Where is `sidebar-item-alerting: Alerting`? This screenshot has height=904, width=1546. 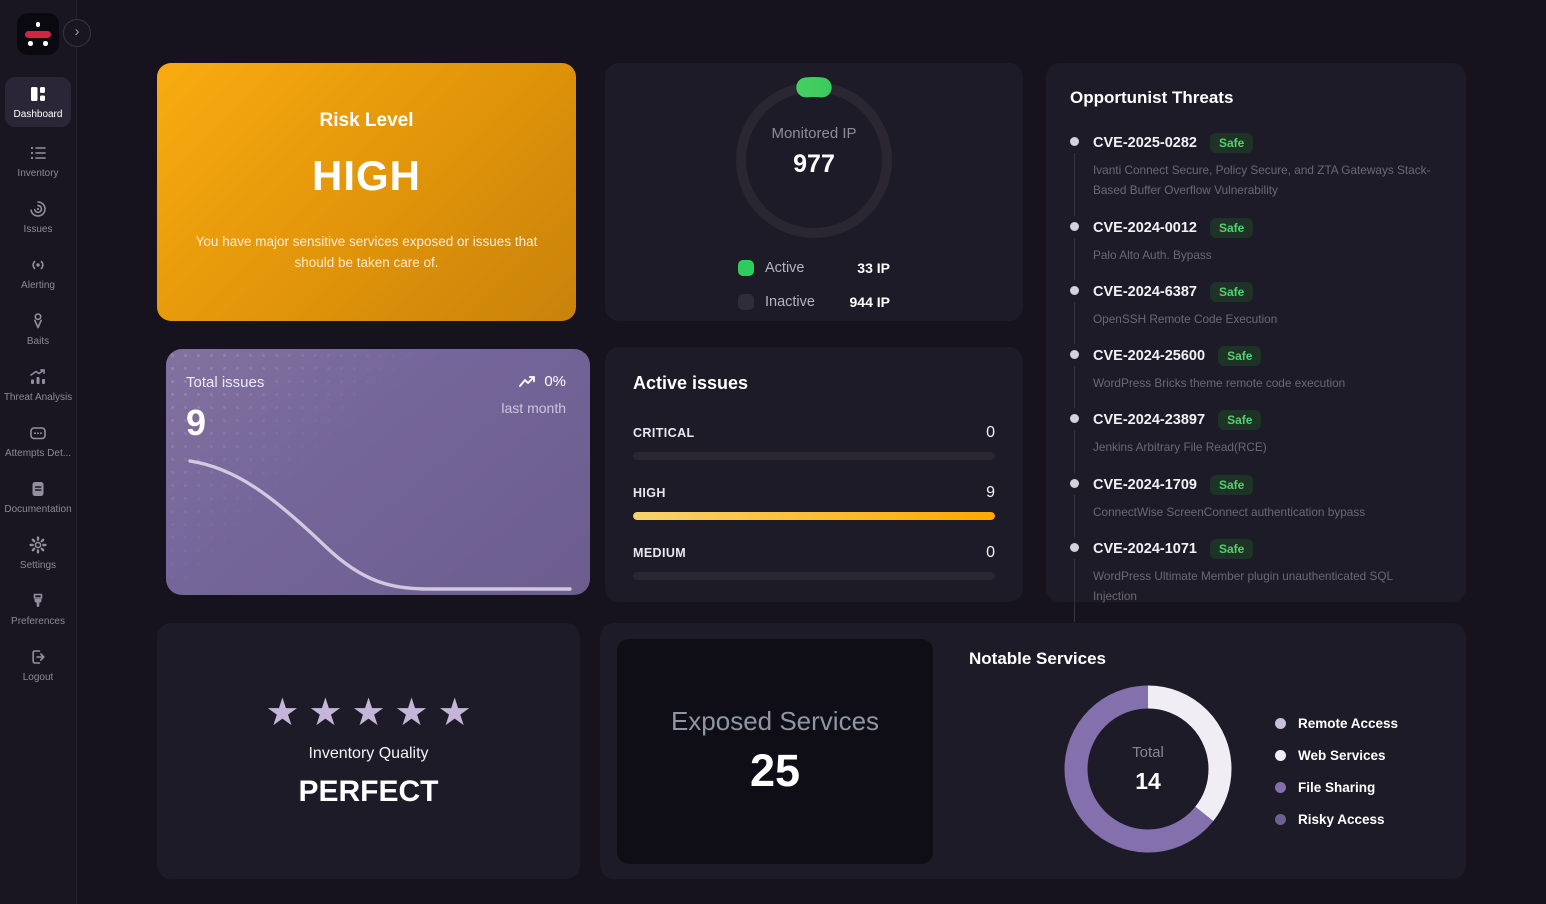 sidebar-item-alerting: Alerting is located at coordinates (38, 273).